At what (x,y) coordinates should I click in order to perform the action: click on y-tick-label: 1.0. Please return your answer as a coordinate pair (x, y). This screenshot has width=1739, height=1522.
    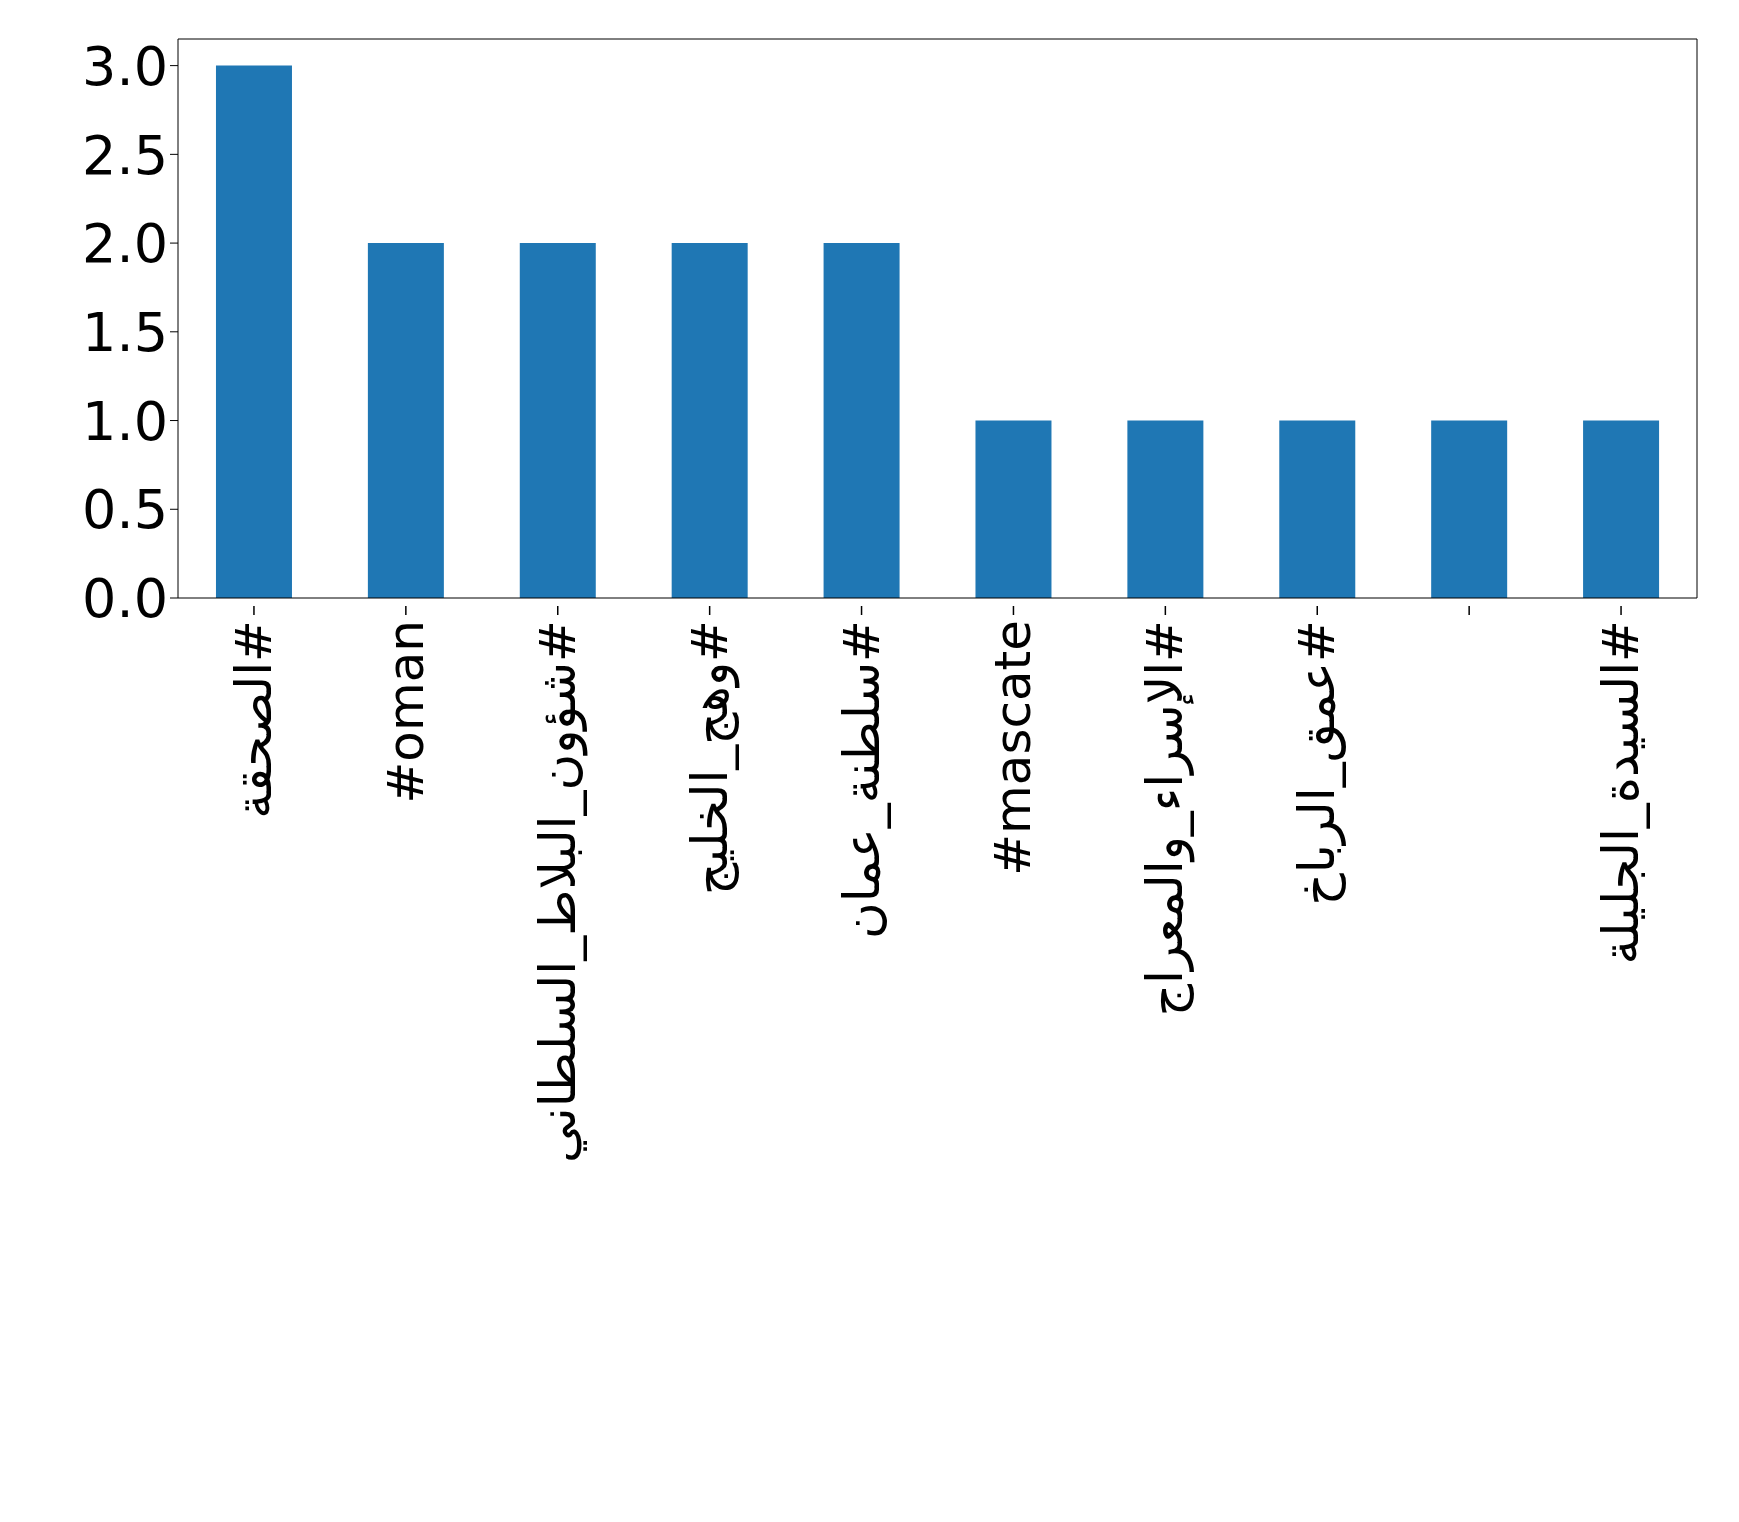
    Looking at the image, I should click on (125, 421).